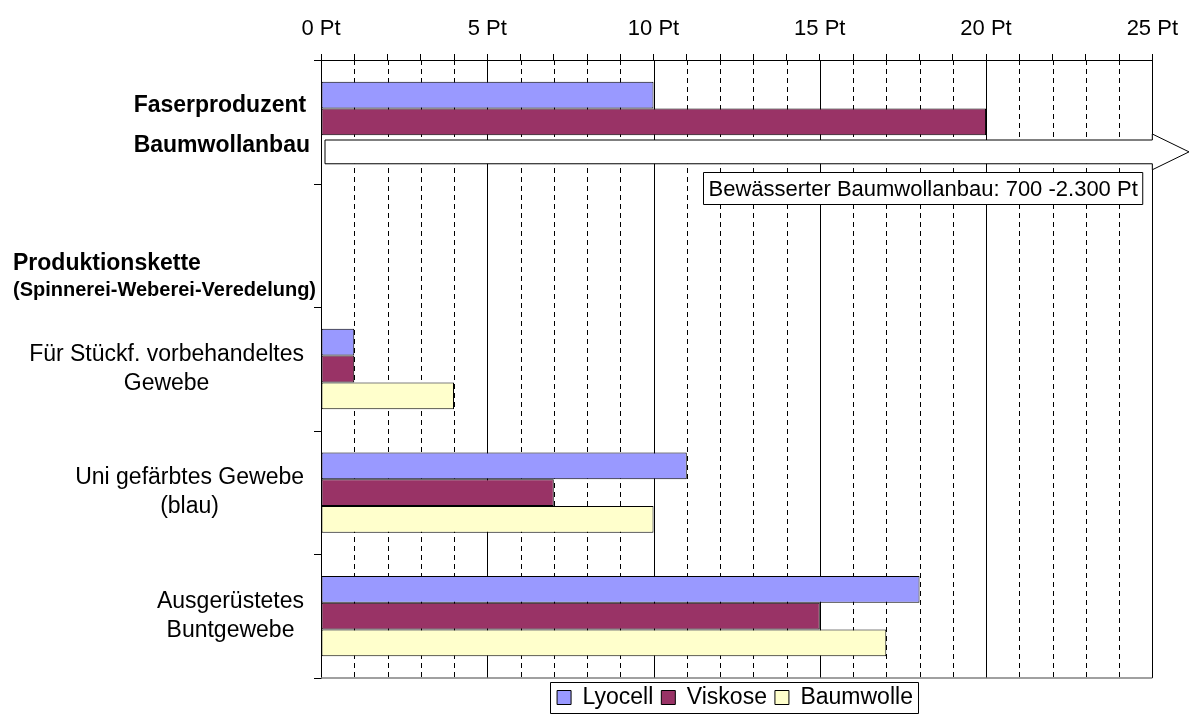 This screenshot has width=1190, height=719. What do you see at coordinates (726, 695) in the screenshot?
I see `legend-label: Viskose` at bounding box center [726, 695].